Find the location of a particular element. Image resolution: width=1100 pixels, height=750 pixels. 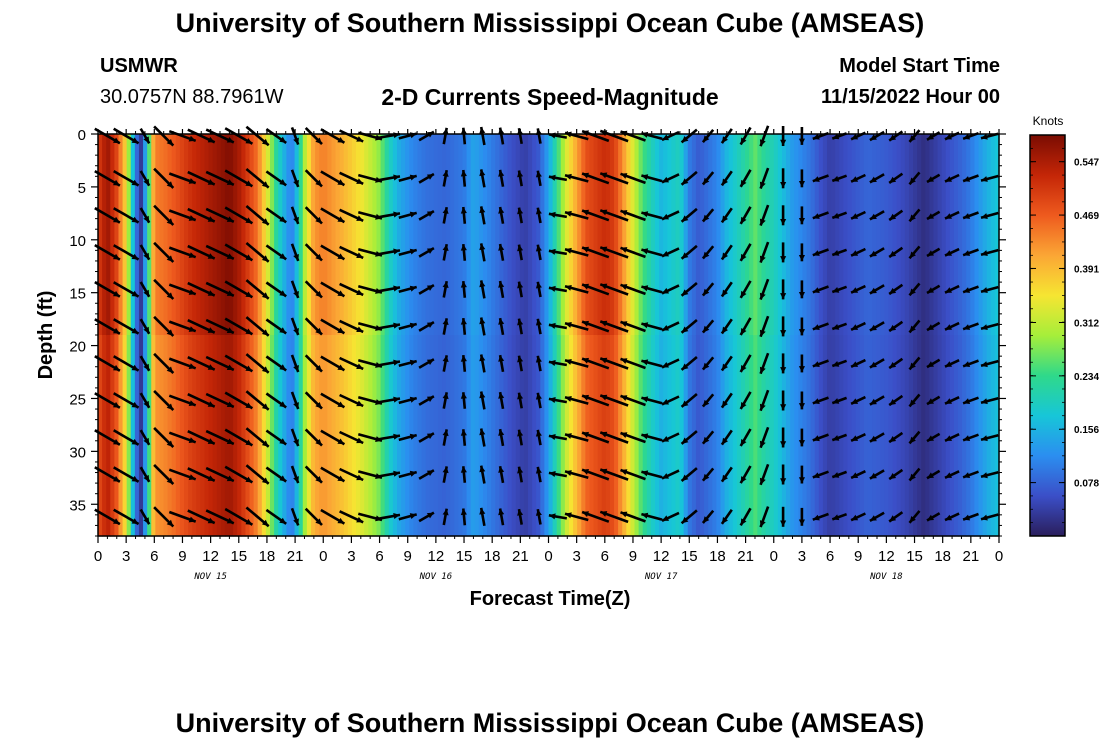

x-tick-label: 12 is located at coordinates (436, 556).